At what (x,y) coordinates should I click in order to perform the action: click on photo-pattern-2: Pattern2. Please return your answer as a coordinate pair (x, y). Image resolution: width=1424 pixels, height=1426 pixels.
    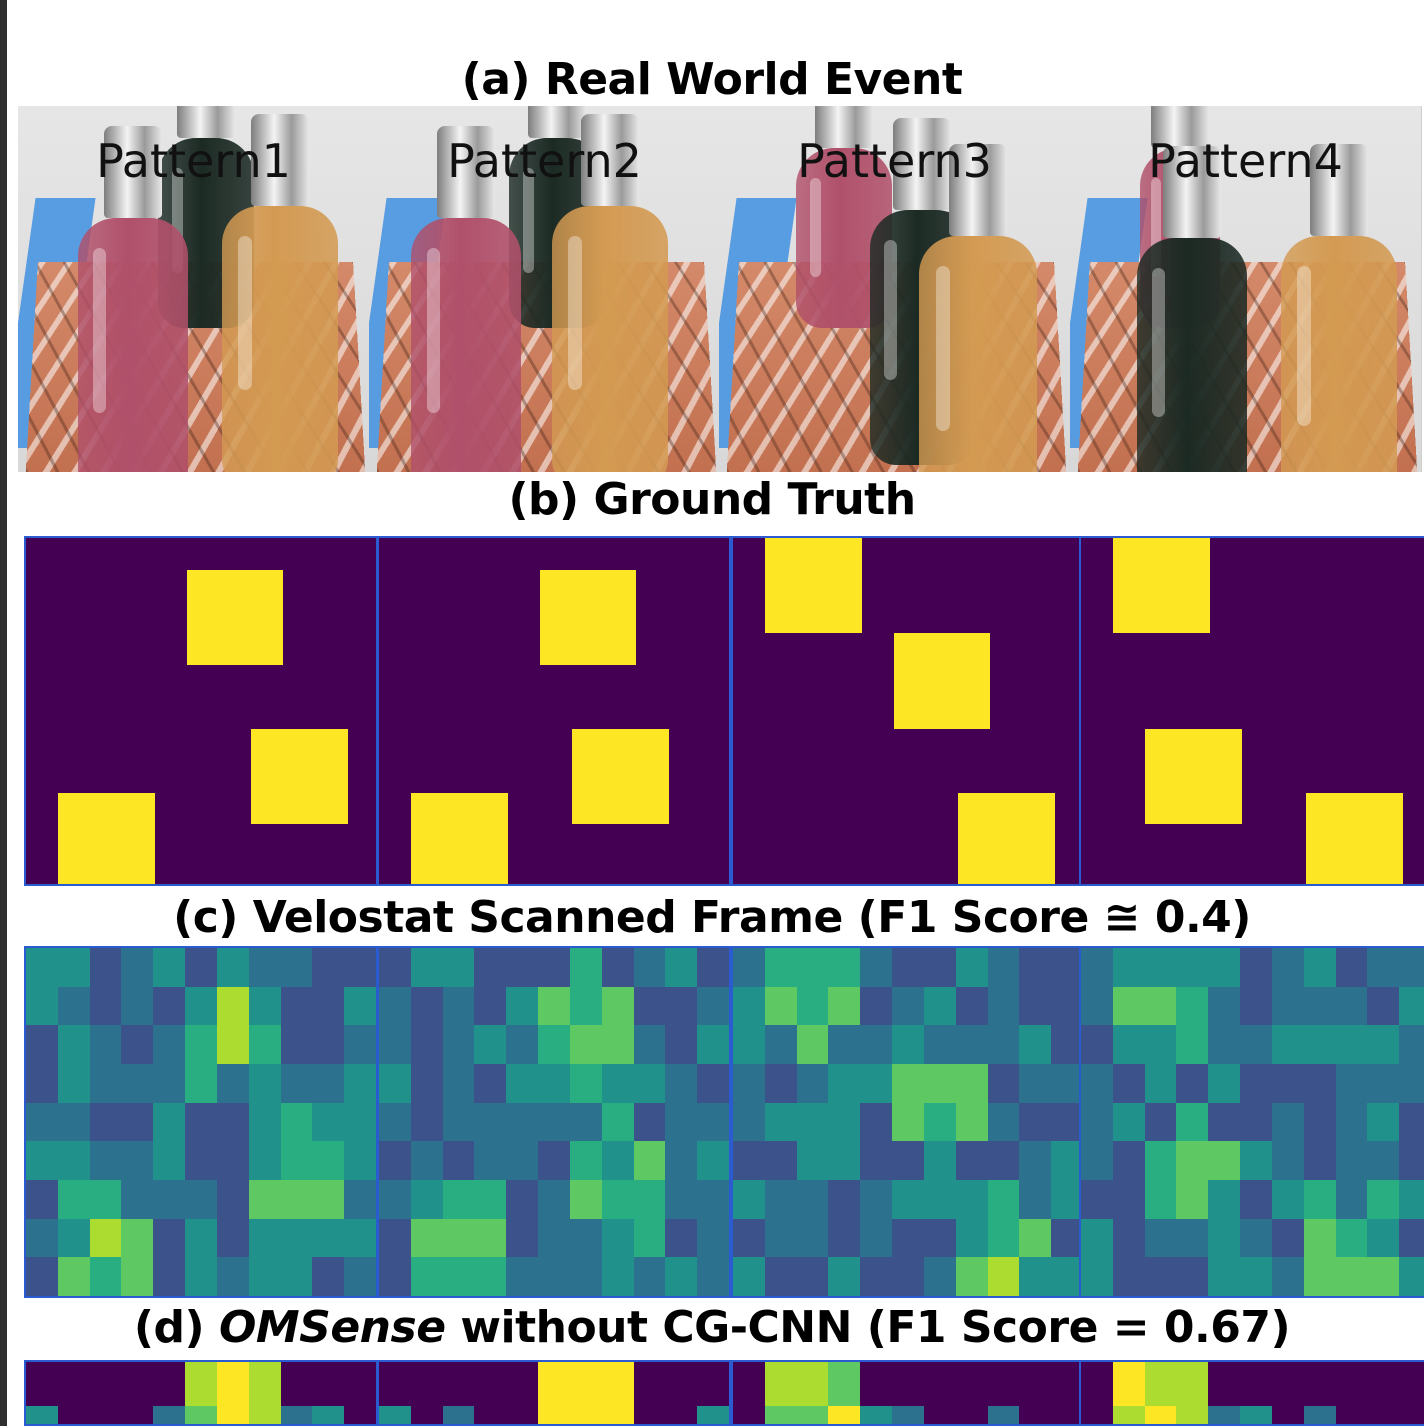
    Looking at the image, I should click on (545, 289).